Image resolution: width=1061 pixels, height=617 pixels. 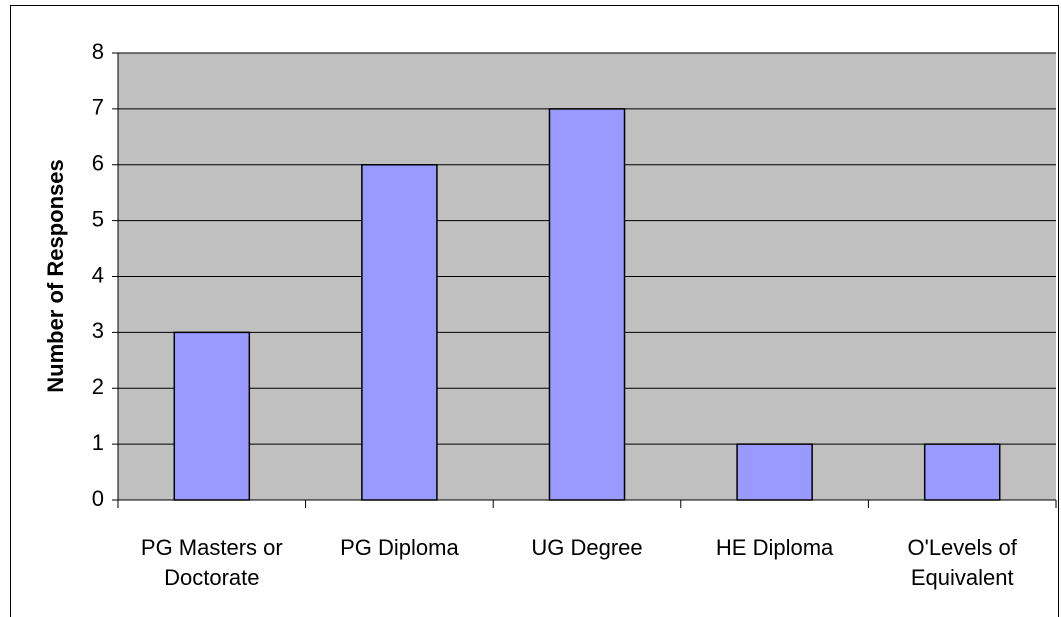 I want to click on y-tick-label: 5, so click(x=98, y=218).